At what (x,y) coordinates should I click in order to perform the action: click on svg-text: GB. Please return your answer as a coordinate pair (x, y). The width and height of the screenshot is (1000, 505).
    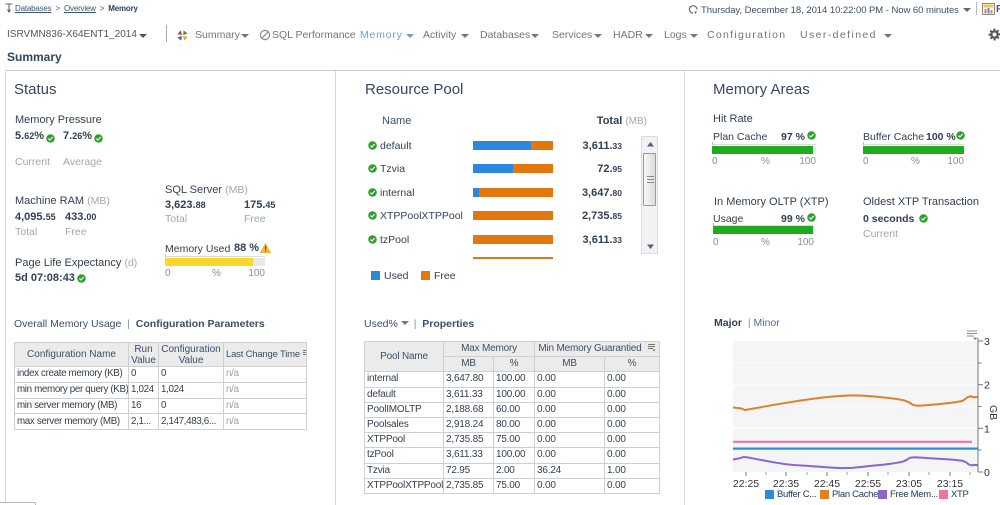
    Looking at the image, I should click on (993, 412).